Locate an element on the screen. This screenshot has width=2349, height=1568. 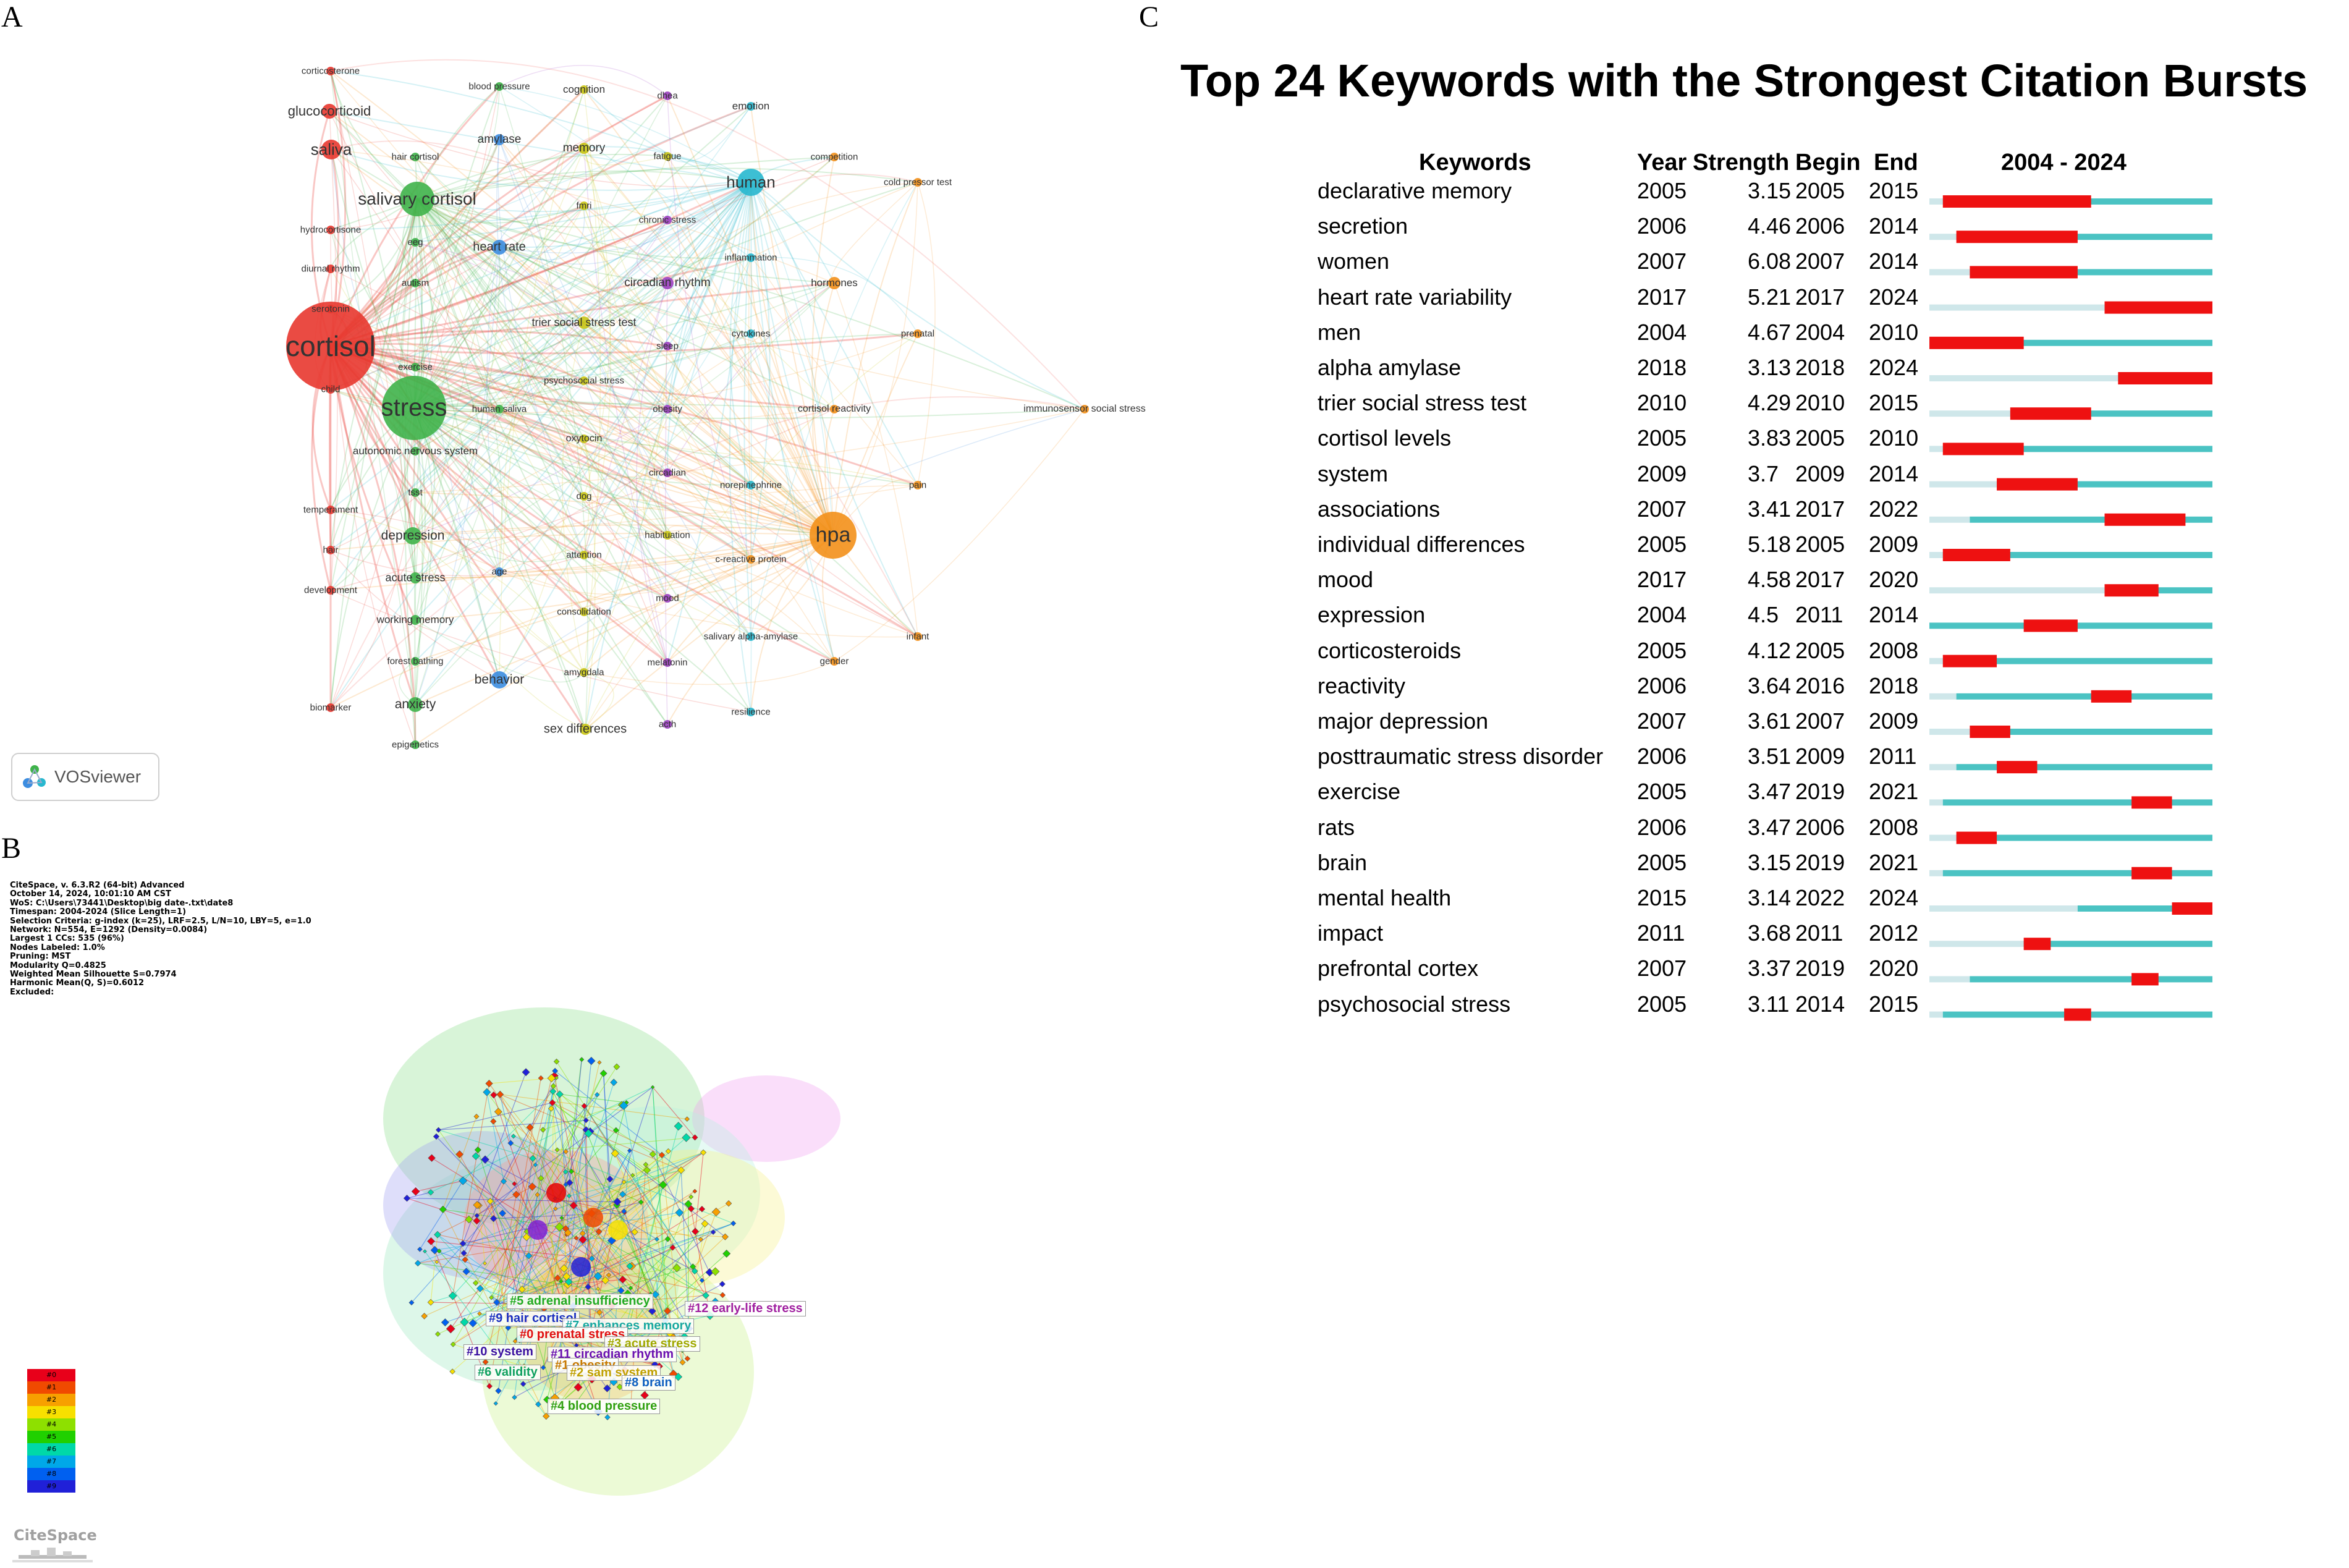
node-dhea is located at coordinates (667, 95).